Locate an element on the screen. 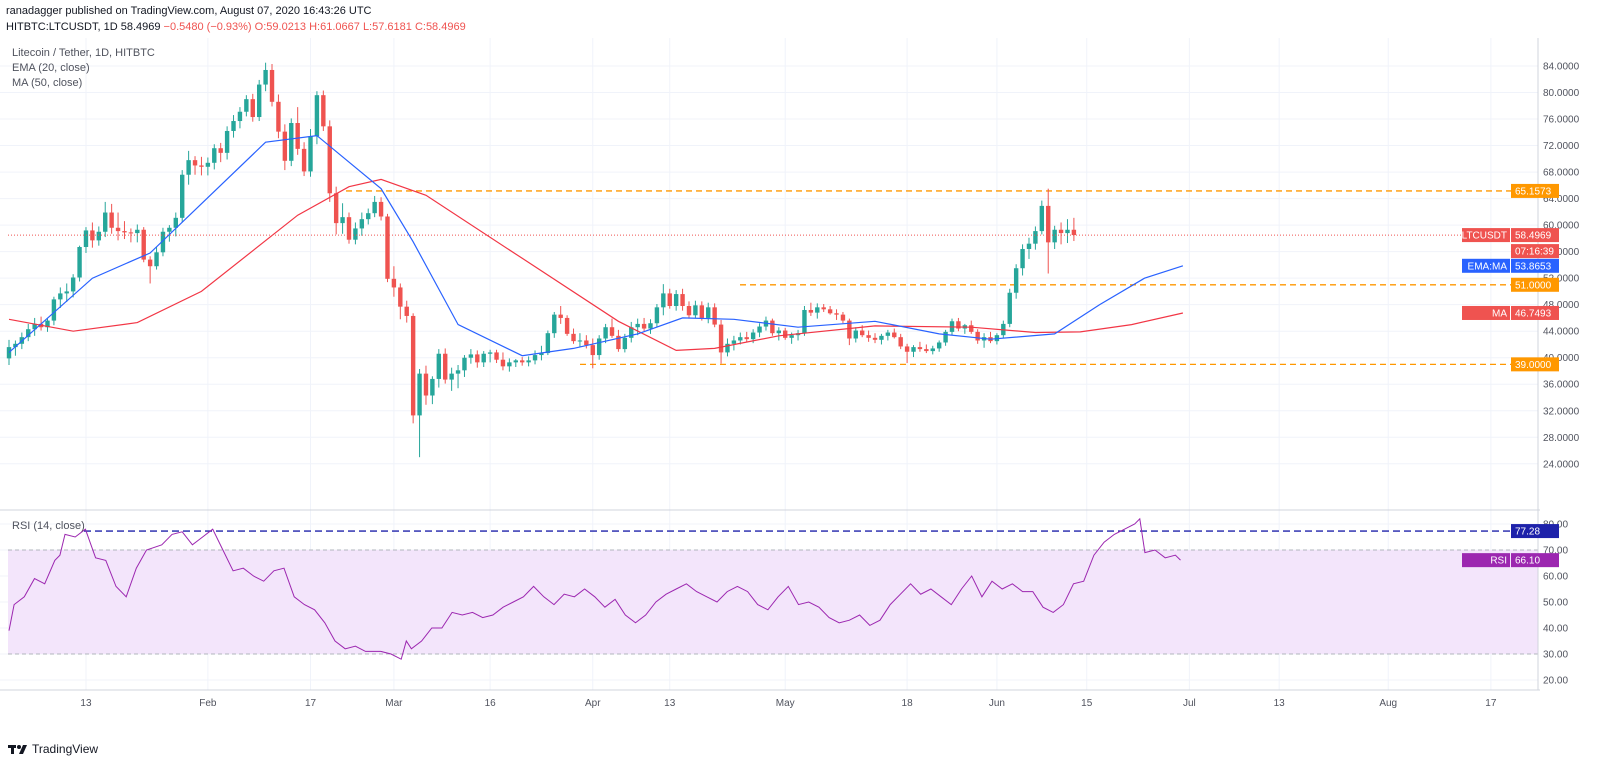 Image resolution: width=1600 pixels, height=763 pixels. symbol: HITBTC:LTCUSDT, 1D is located at coordinates (62, 27).